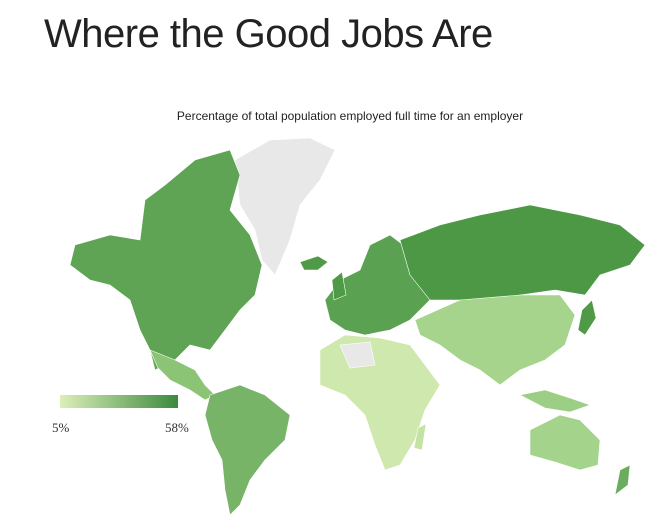 This screenshot has width=665, height=524. What do you see at coordinates (247, 450) in the screenshot?
I see `south-america` at bounding box center [247, 450].